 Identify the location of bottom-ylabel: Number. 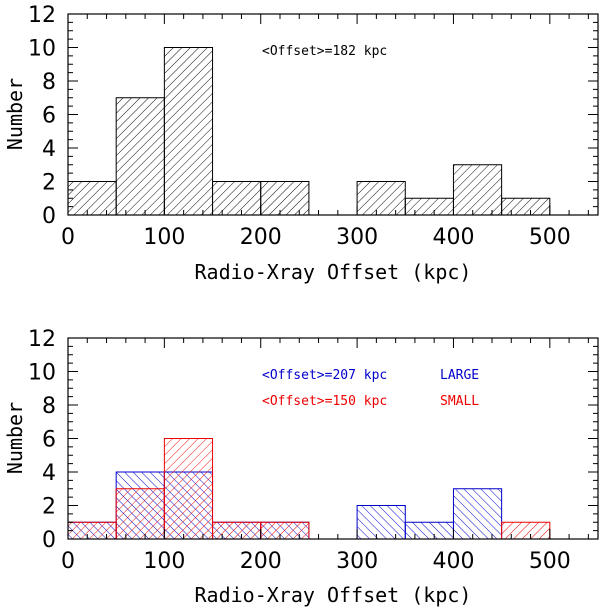
(15, 438).